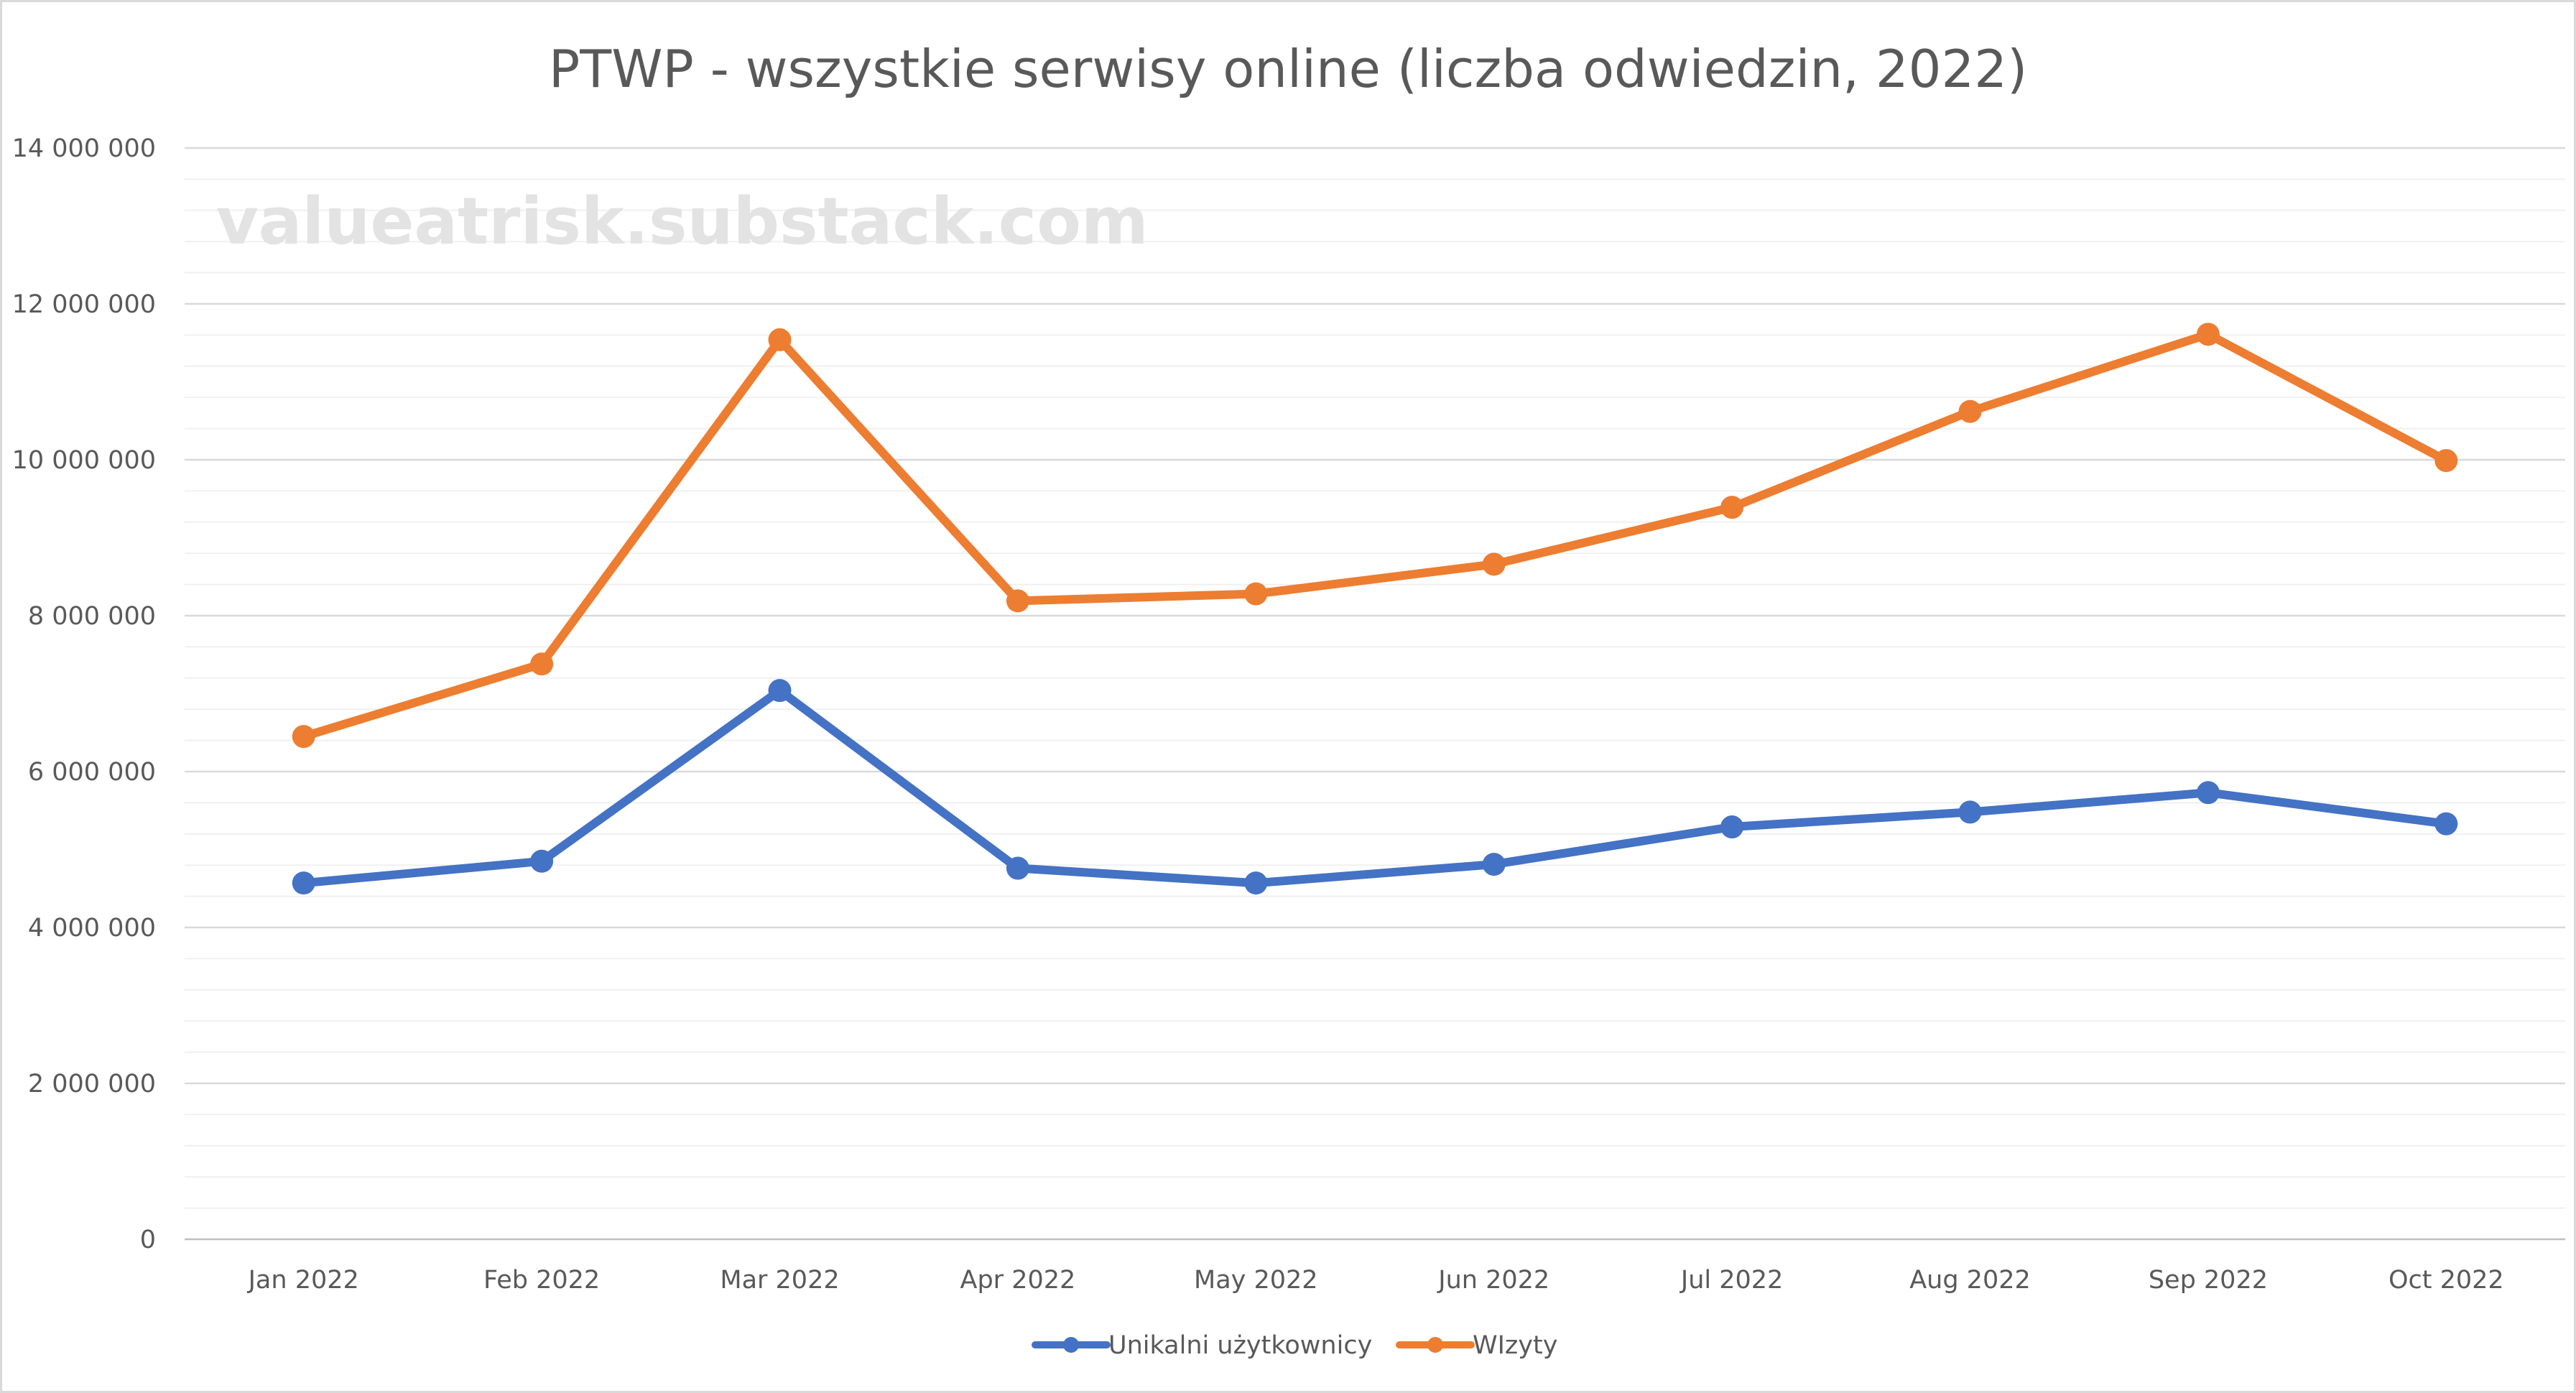  I want to click on legend: Unikalni użytkownicy WIzyty, so click(1294, 1345).